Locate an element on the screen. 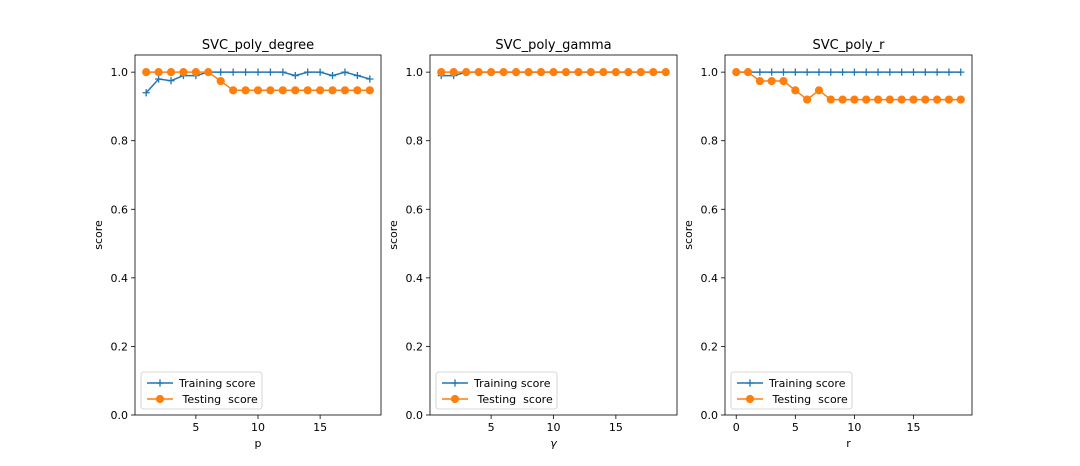  x-tick-label: 10 is located at coordinates (854, 427).